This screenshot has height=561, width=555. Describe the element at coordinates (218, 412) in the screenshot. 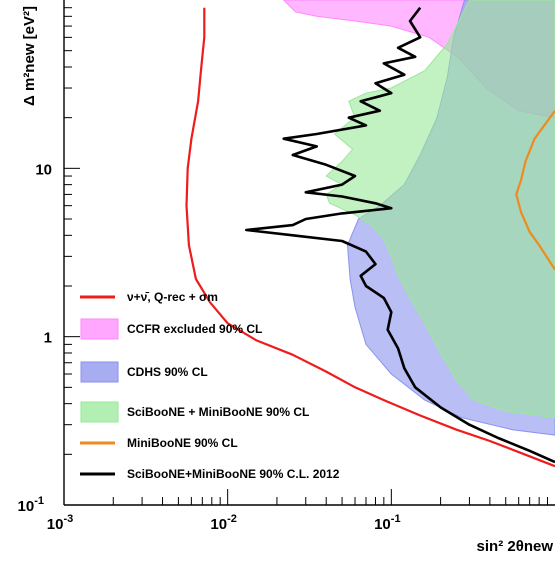

I see `legend-label: SciBooNE + MiniBooNE 90% CL` at that location.